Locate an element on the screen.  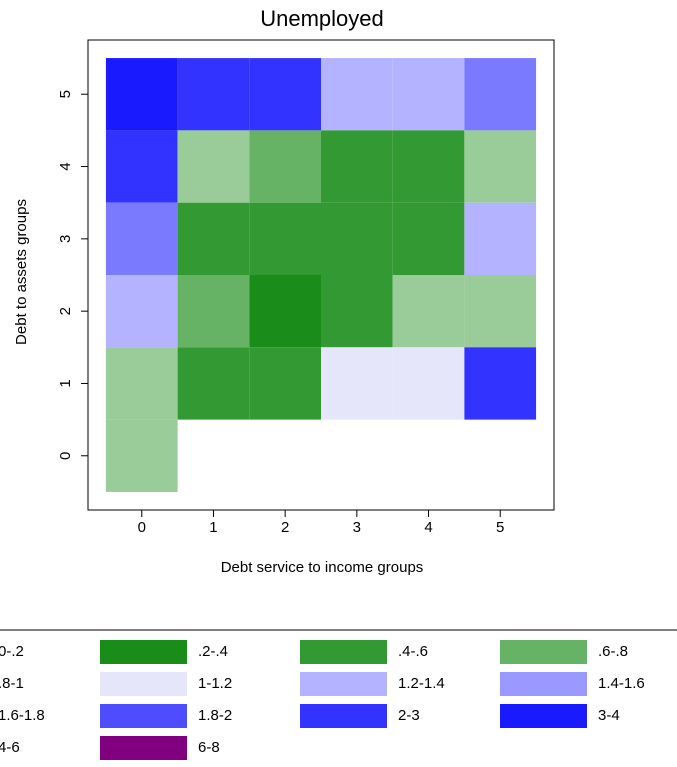
legend-label: 1.4-1.6 is located at coordinates (621, 683).